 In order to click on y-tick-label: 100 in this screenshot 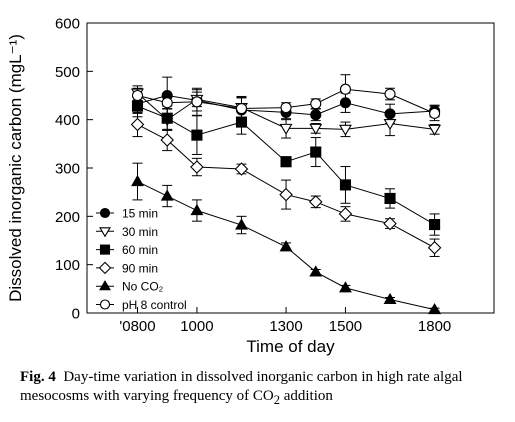, I will do `click(67, 265)`.